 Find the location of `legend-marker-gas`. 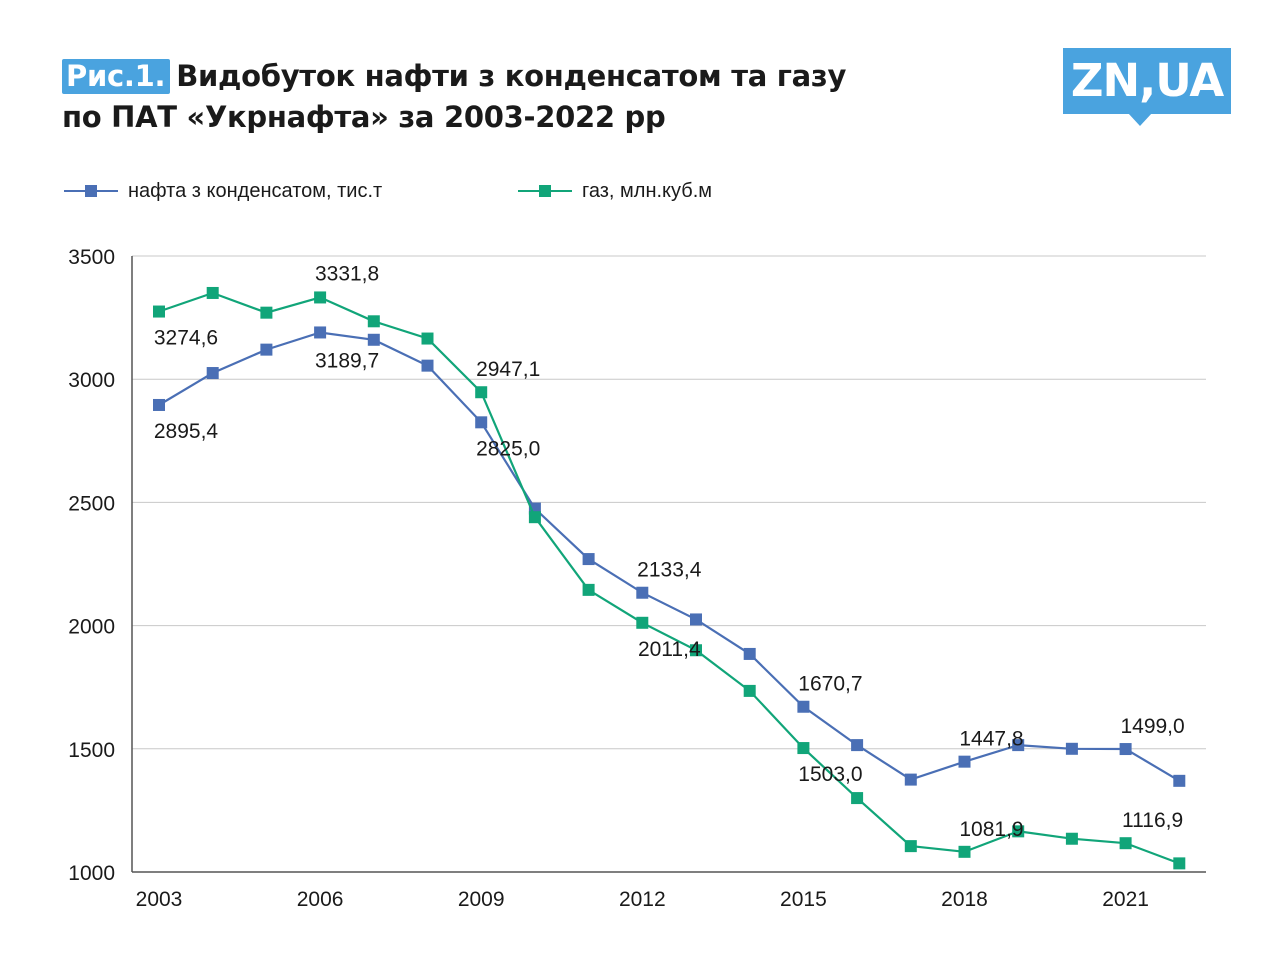

legend-marker-gas is located at coordinates (545, 191).